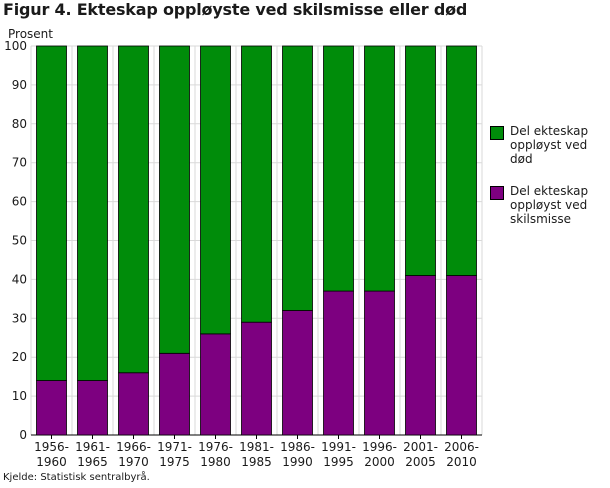  I want to click on x-tick-label-line: 1991-, so click(338, 447).